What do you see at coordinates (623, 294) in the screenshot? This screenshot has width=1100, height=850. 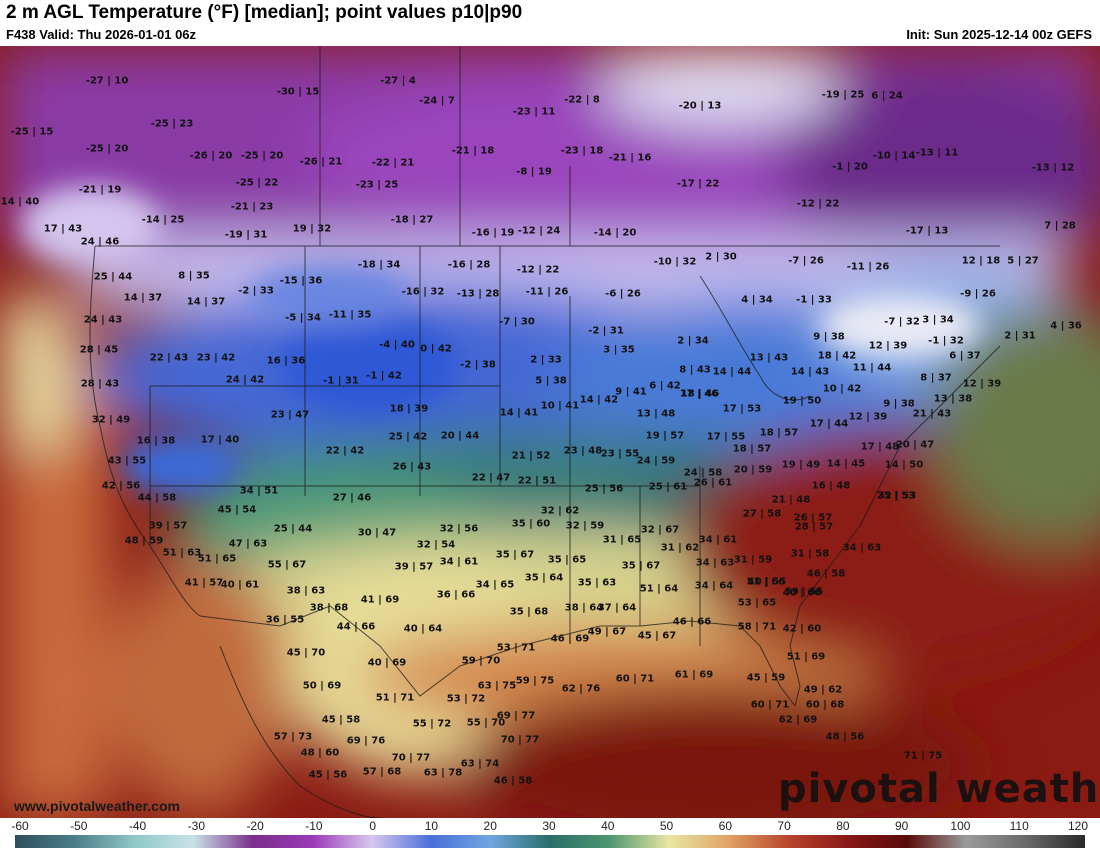 I see `point-value: -6 | 26` at bounding box center [623, 294].